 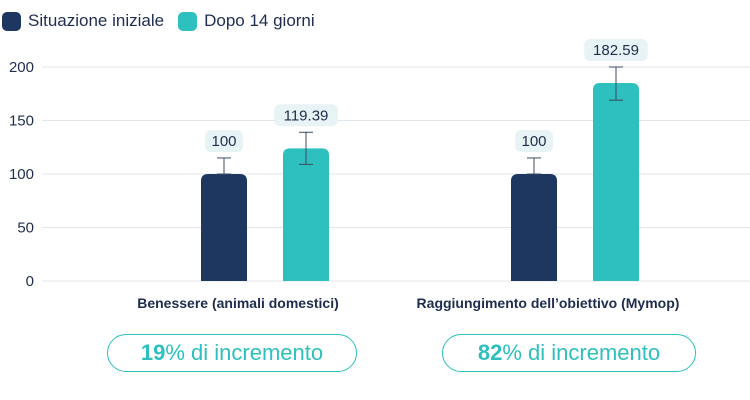 What do you see at coordinates (153, 352) in the screenshot?
I see `increment-percent-wellbeing: 19` at bounding box center [153, 352].